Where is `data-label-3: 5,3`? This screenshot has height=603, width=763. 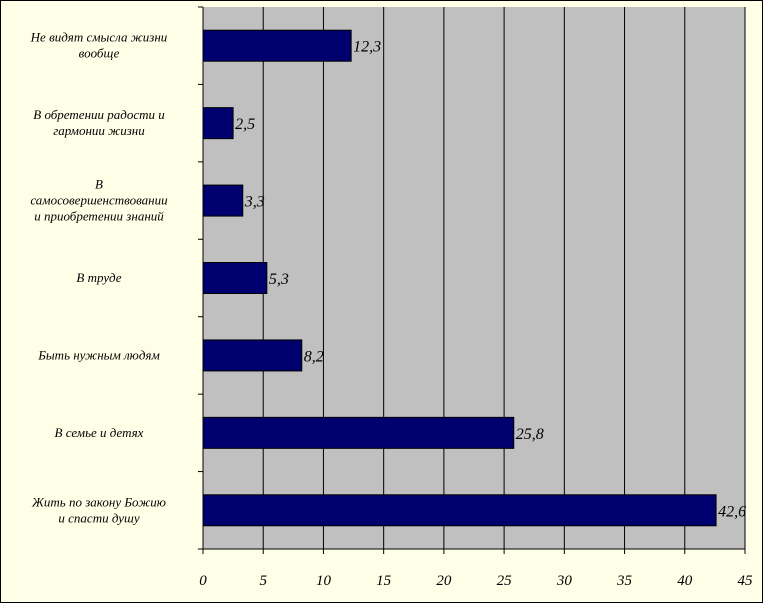 data-label-3: 5,3 is located at coordinates (279, 279).